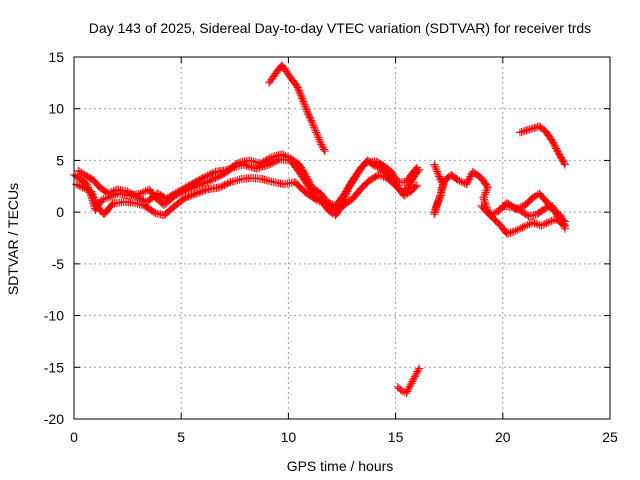  Describe the element at coordinates (503, 437) in the screenshot. I see `x-tick-label: 20` at that location.